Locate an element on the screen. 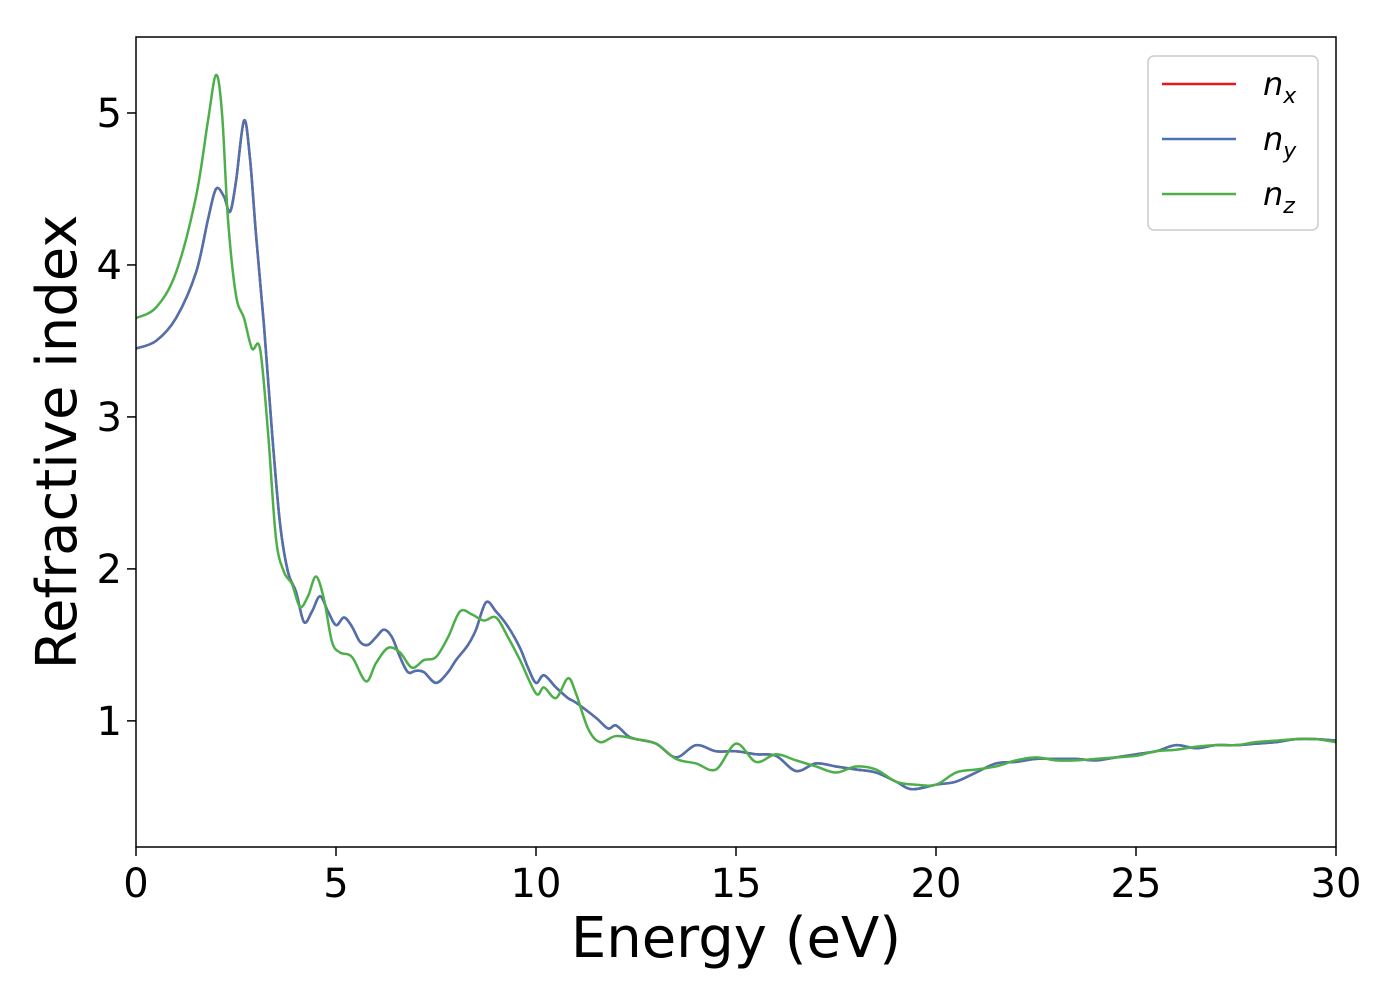 The width and height of the screenshot is (1400, 1000). y-axis: 1 2 3 4 5 is located at coordinates (116, 418).